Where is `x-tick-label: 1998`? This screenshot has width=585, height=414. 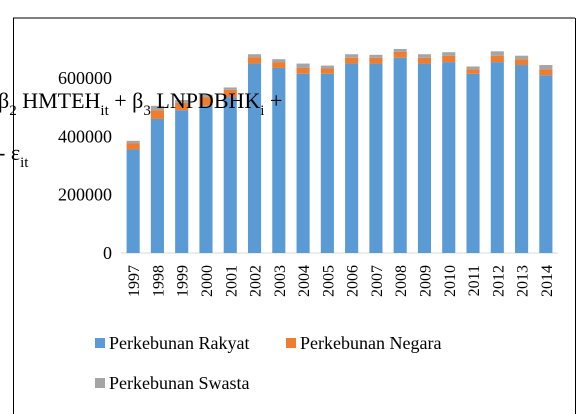
x-tick-label: 1998 is located at coordinates (158, 281).